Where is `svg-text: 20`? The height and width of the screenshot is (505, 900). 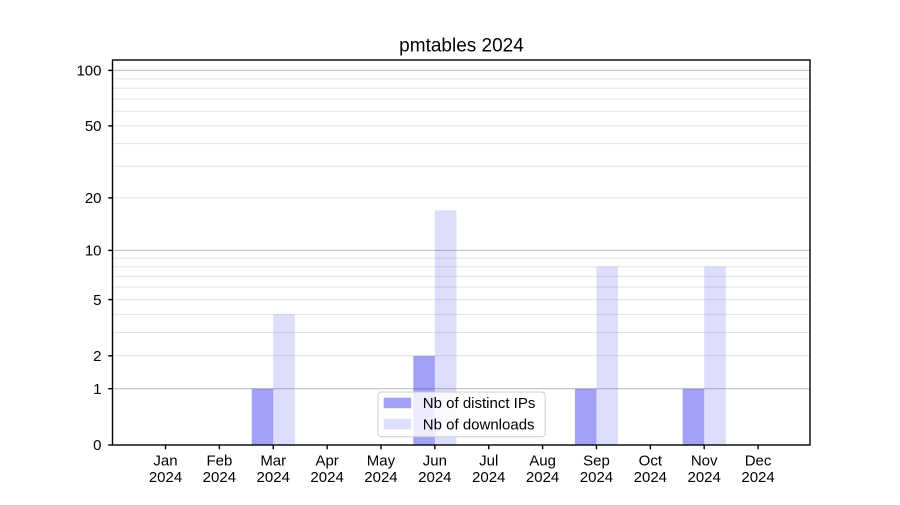 svg-text: 20 is located at coordinates (93, 198).